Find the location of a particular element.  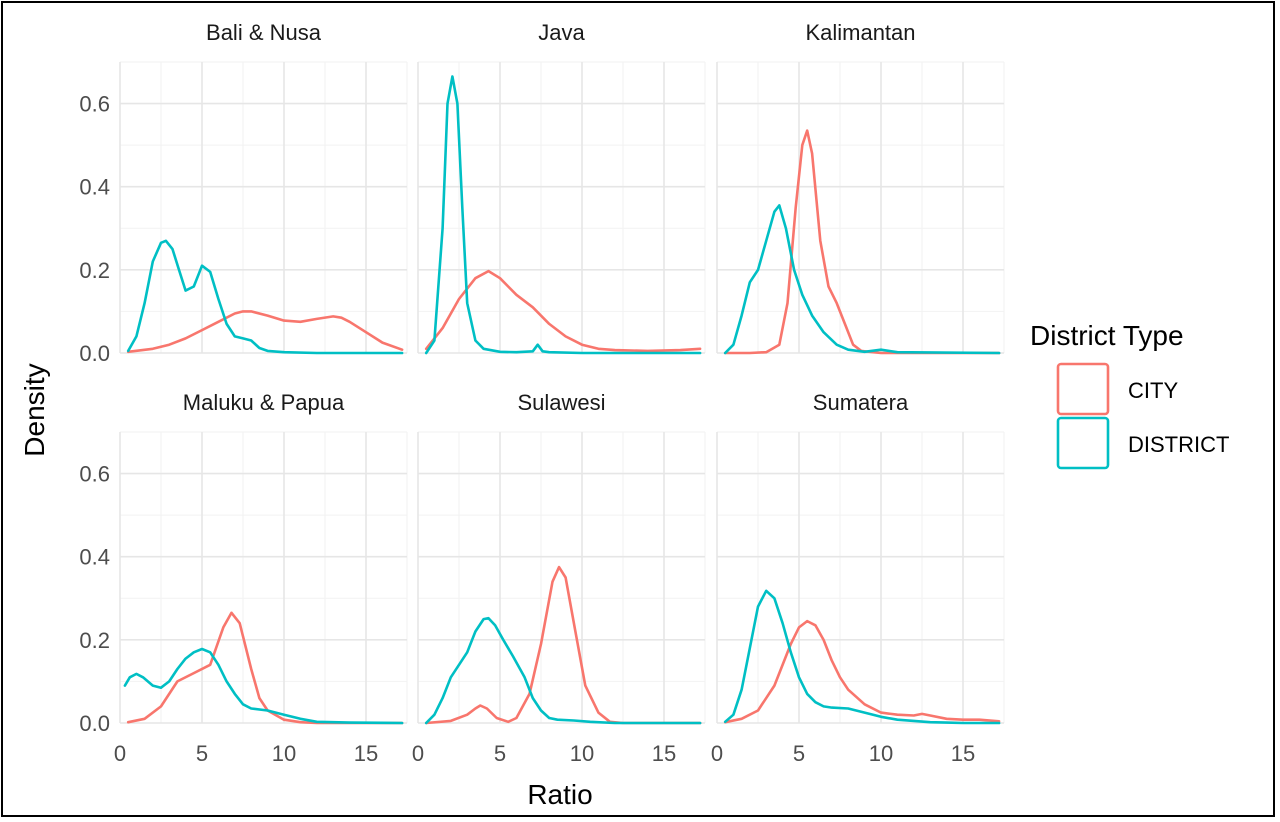

series-line-city-sumatera is located at coordinates (862, 671).